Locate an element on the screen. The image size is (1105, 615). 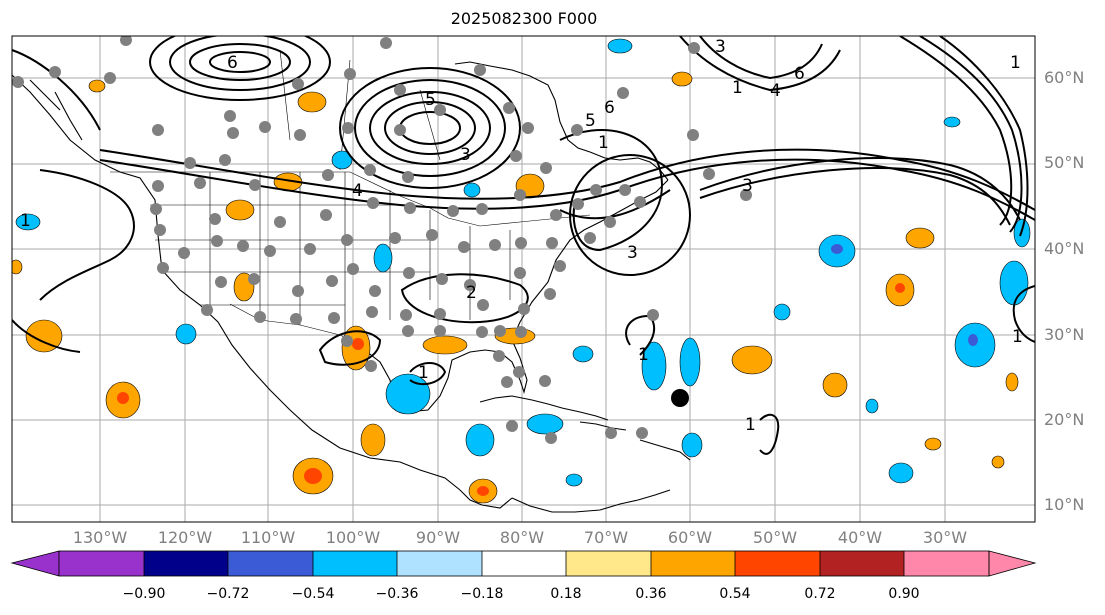
black-dot-icon is located at coordinates (680, 398).